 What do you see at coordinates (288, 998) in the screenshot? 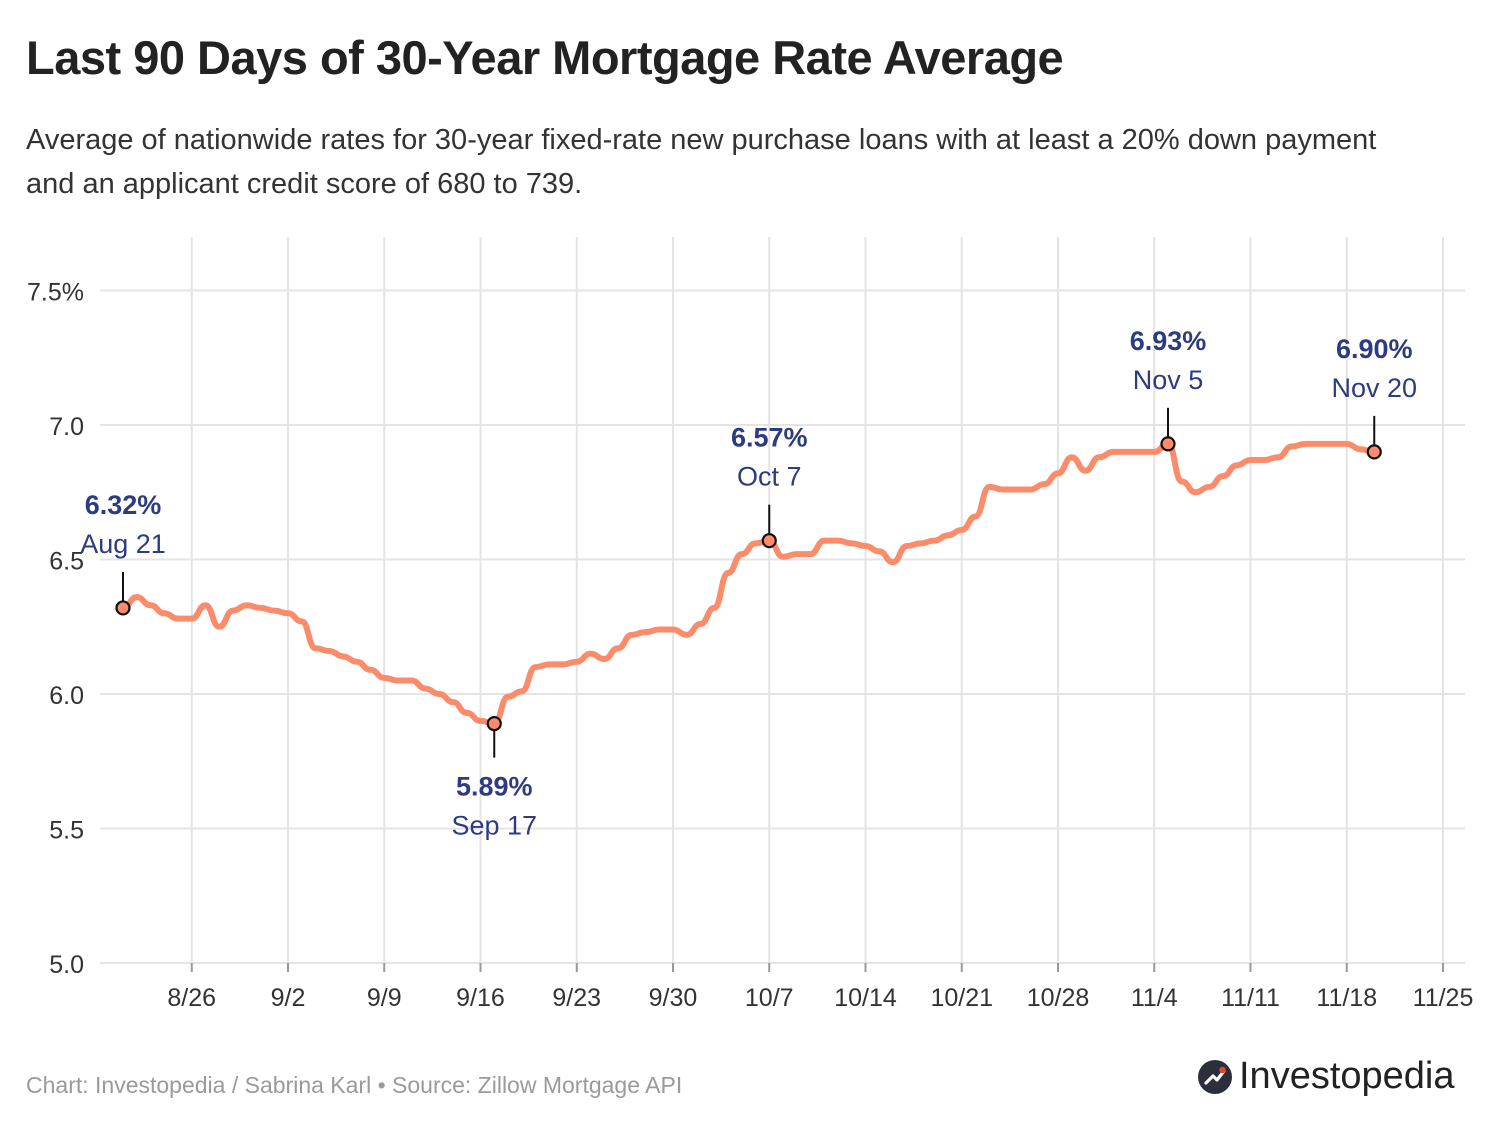
I see `x-tick-label: 9/2` at bounding box center [288, 998].